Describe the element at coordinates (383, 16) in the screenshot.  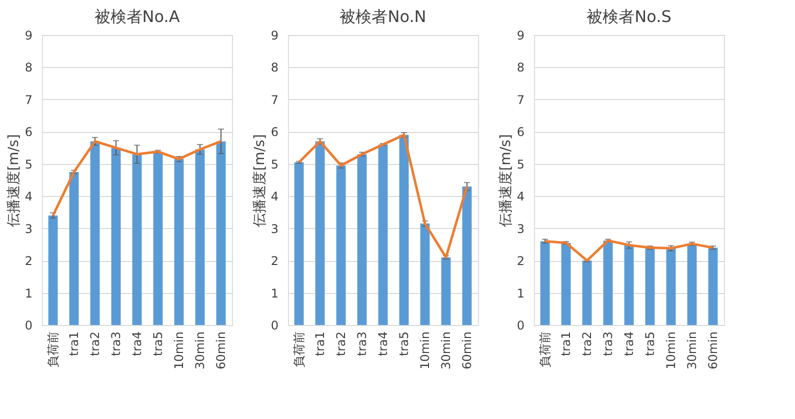
I see `chart-title: 被検者No.N` at that location.